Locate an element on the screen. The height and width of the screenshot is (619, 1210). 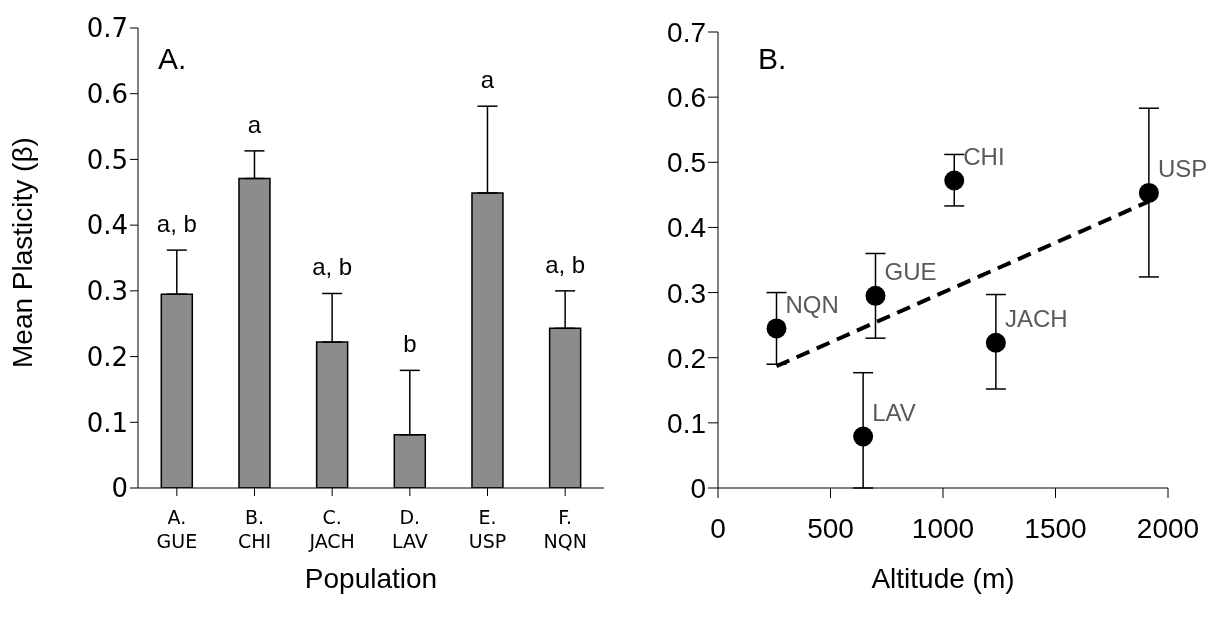
x-tick-label: 500 is located at coordinates (830, 528).